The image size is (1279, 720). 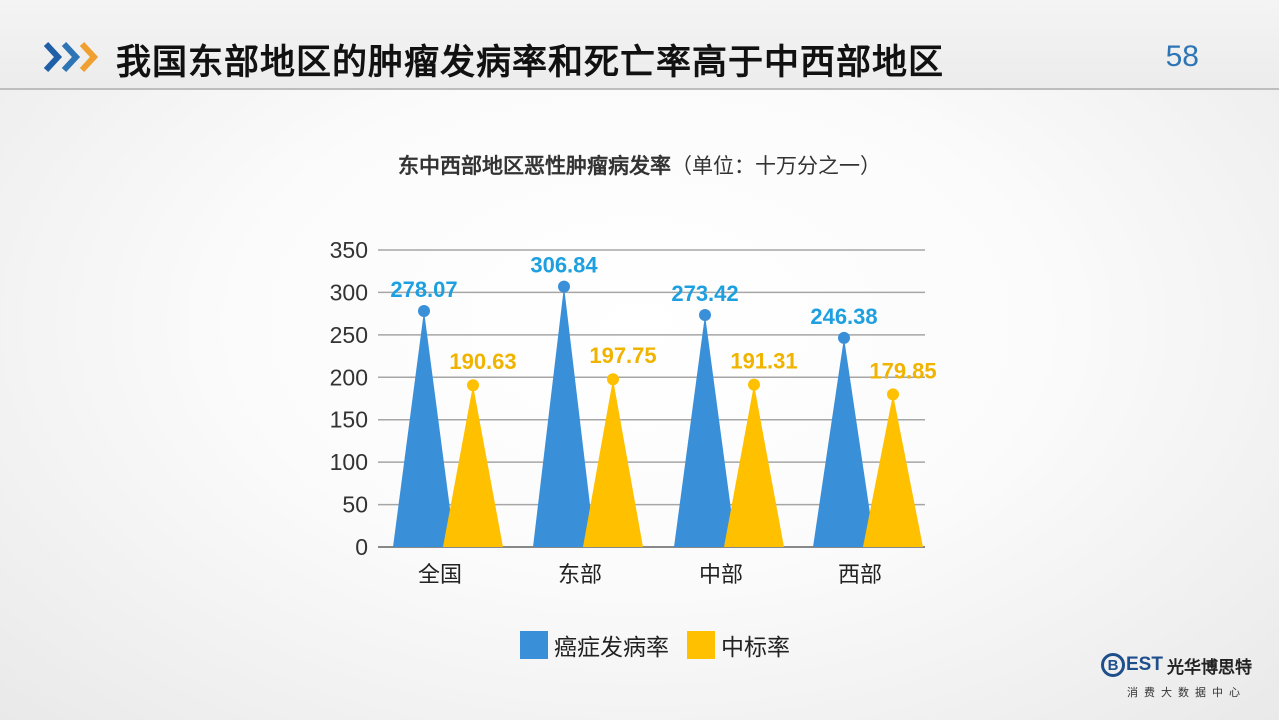 I want to click on slide-header: 我国东部地区的肿瘤发病率和死亡率高于中西部地区 58, so click(x=639, y=45).